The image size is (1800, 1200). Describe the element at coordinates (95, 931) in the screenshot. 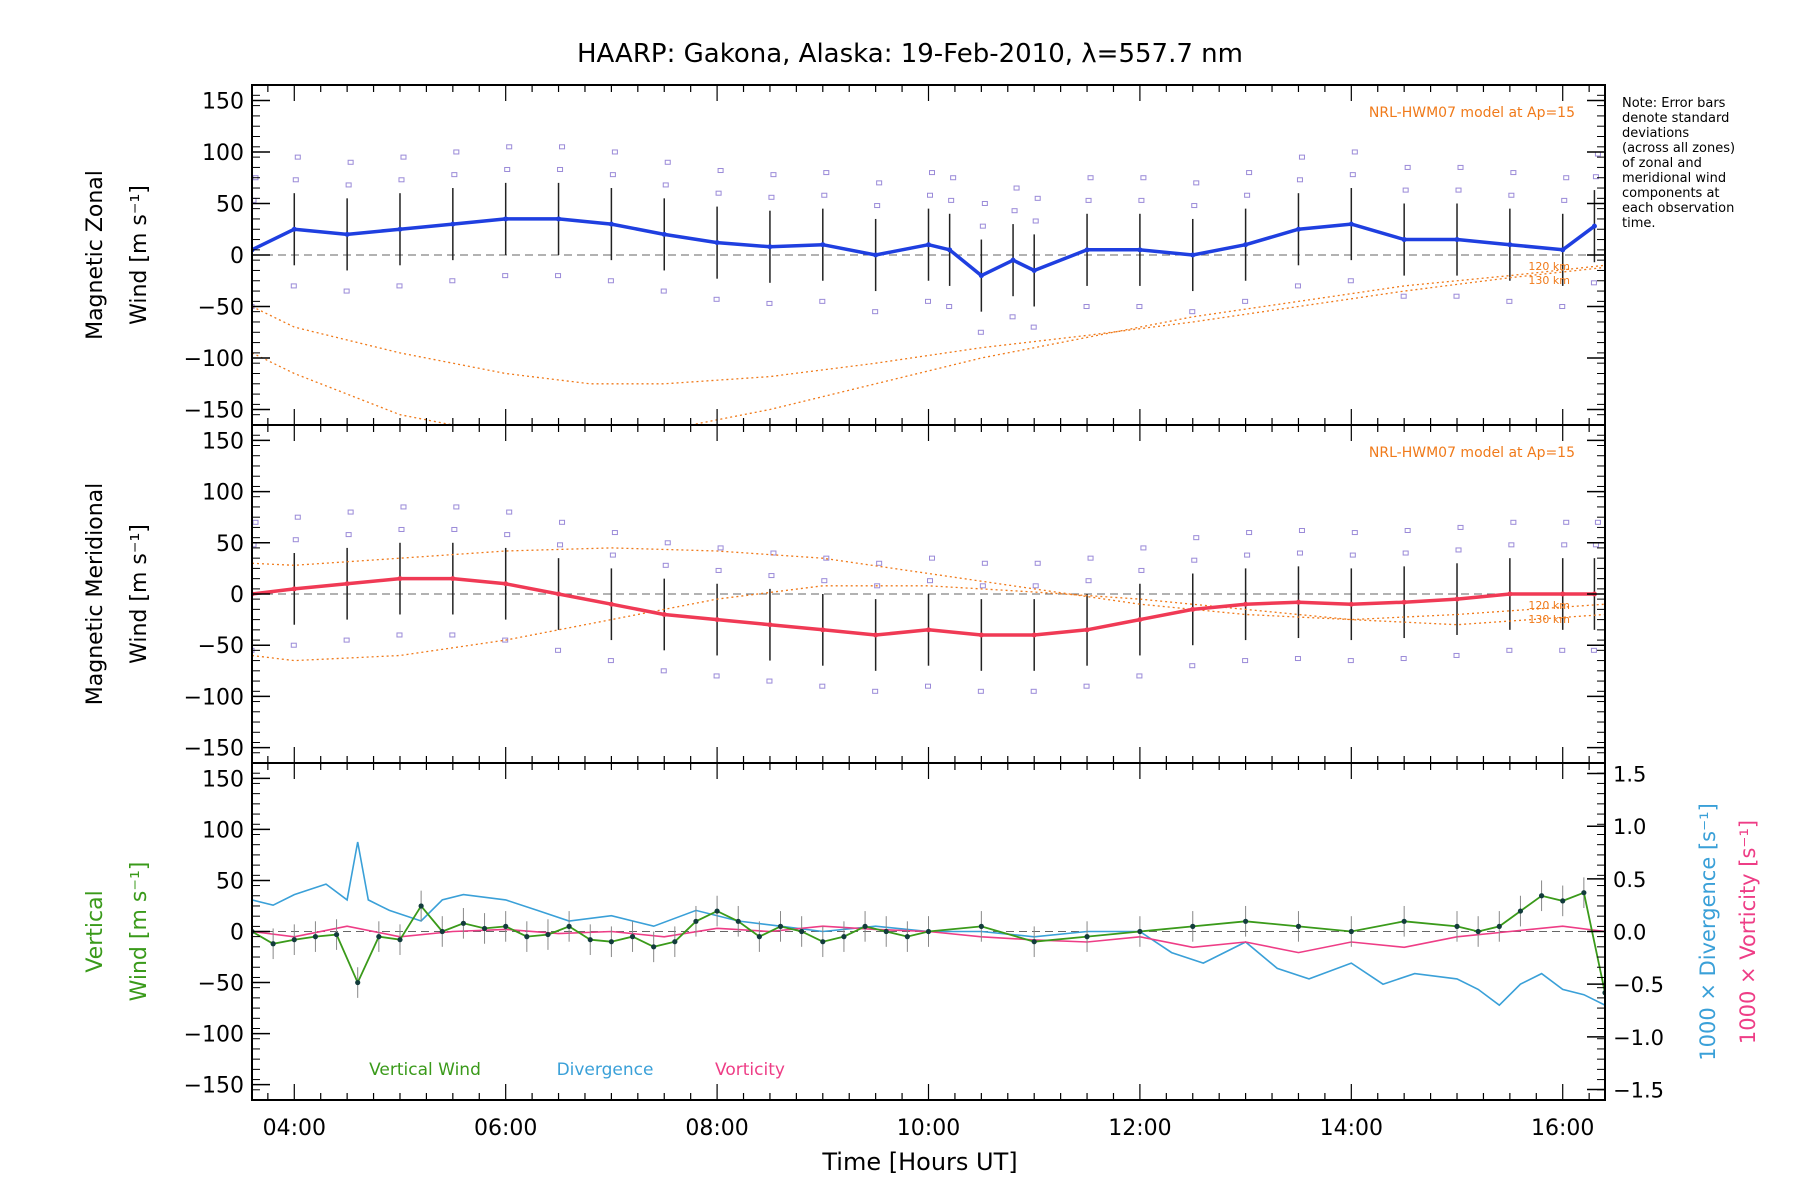

I see `y-axis-label-line1: Vertical` at that location.